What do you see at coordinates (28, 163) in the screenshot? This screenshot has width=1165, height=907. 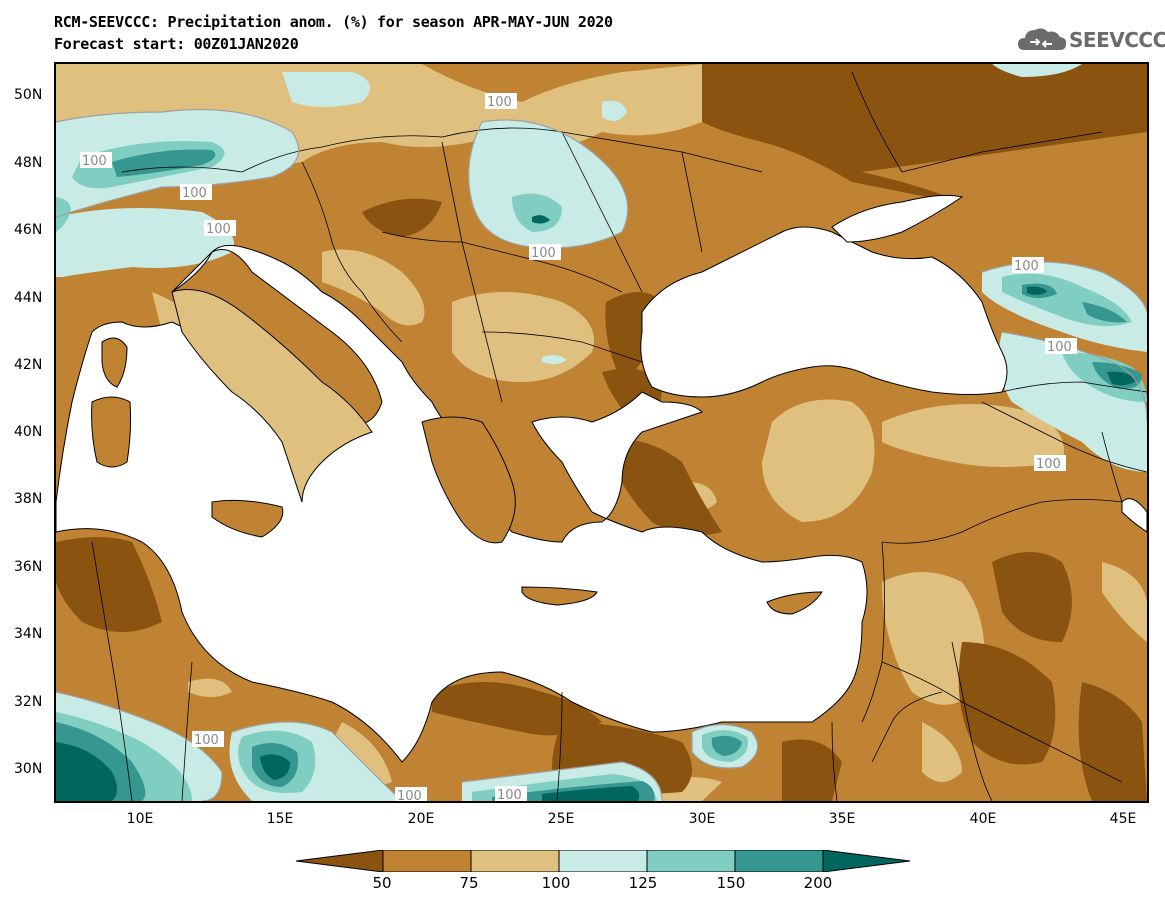 I see `lat-label-48n: 48N` at bounding box center [28, 163].